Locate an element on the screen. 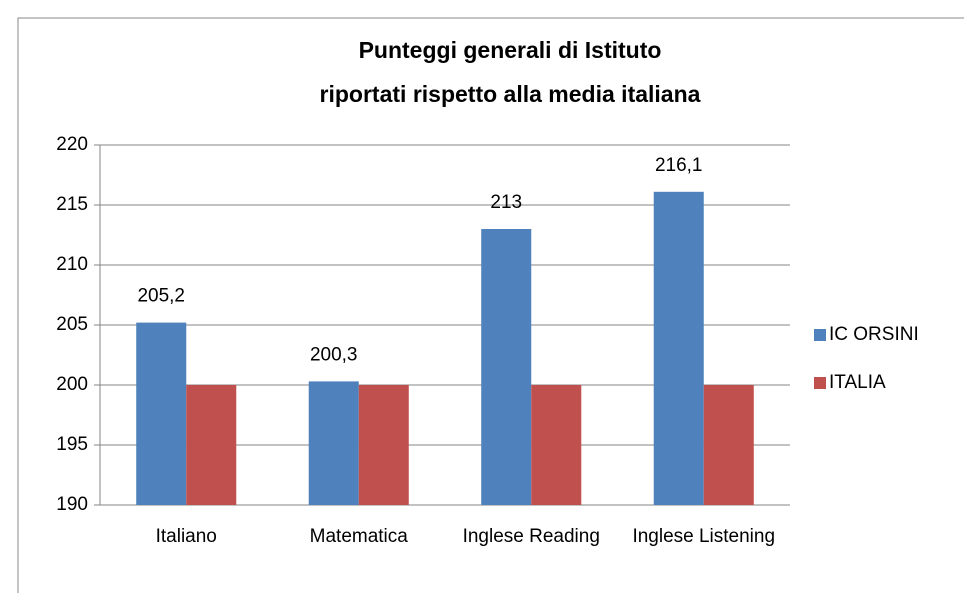 The image size is (964, 593). legend-label: IC ORSINI is located at coordinates (874, 334).